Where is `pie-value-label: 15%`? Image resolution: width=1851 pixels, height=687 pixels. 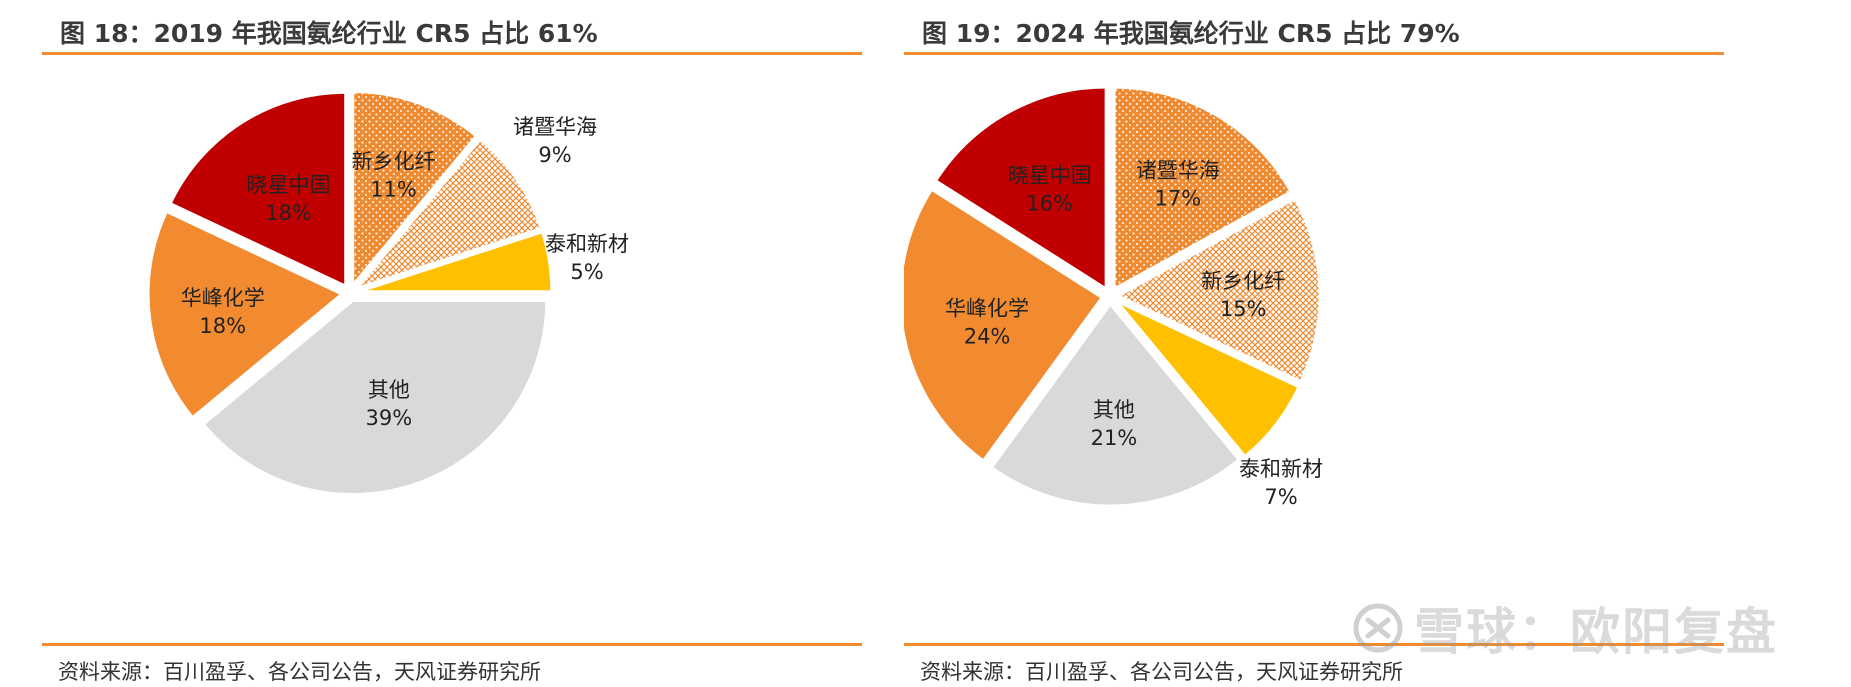 pie-value-label: 15% is located at coordinates (1243, 309).